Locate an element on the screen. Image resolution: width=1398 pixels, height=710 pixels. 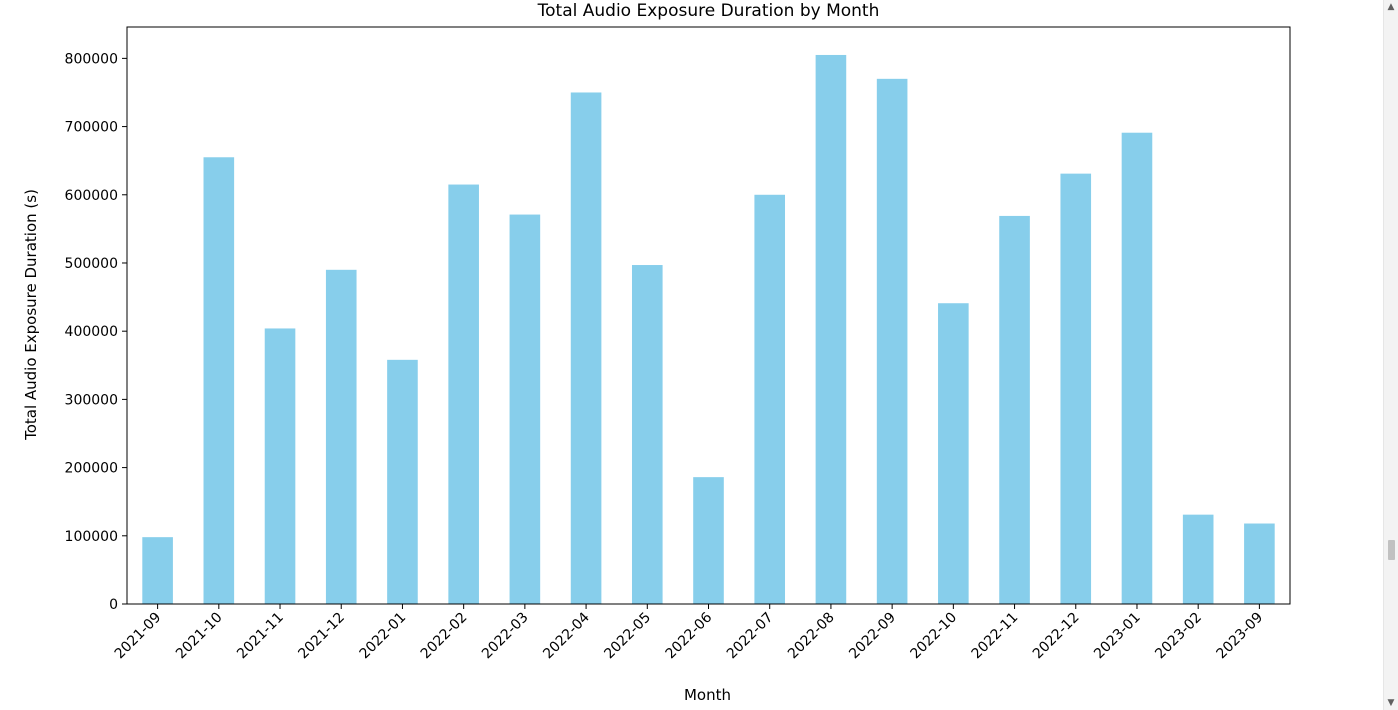
x-tick-label: 2022-10 is located at coordinates (933, 636).